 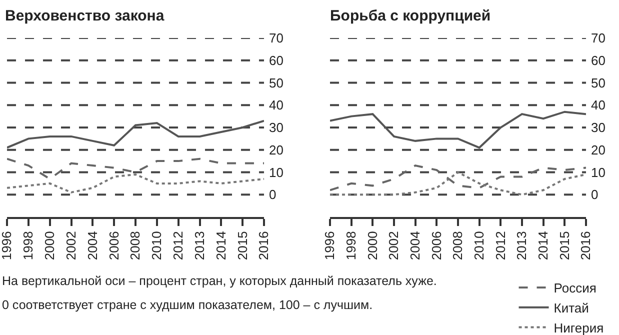 What do you see at coordinates (85, 15) in the screenshot?
I see `chart-title: Верховенство закона` at bounding box center [85, 15].